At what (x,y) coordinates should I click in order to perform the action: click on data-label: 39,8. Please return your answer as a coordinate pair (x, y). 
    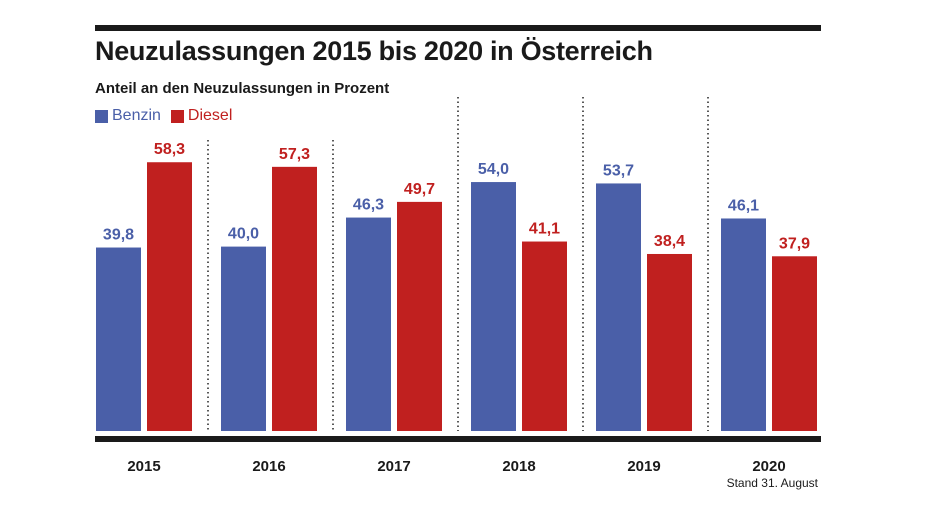
    Looking at the image, I should click on (118, 235).